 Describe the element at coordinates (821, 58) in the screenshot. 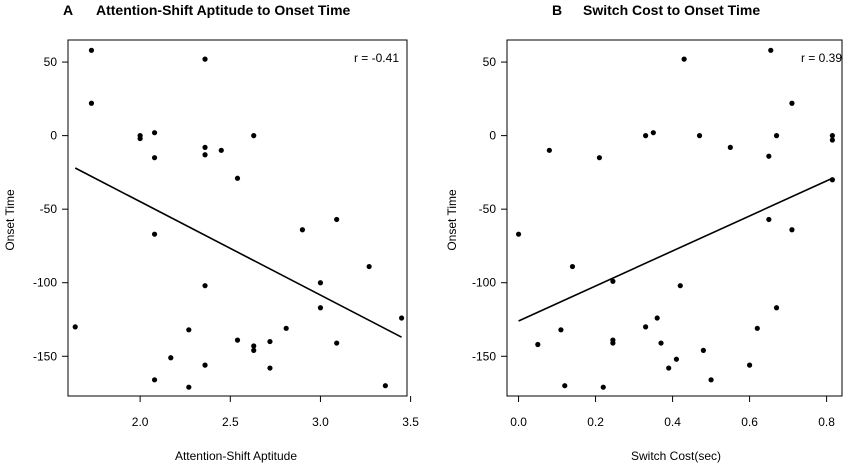

I see `panel-b-correlation-label: r = 0.39` at that location.